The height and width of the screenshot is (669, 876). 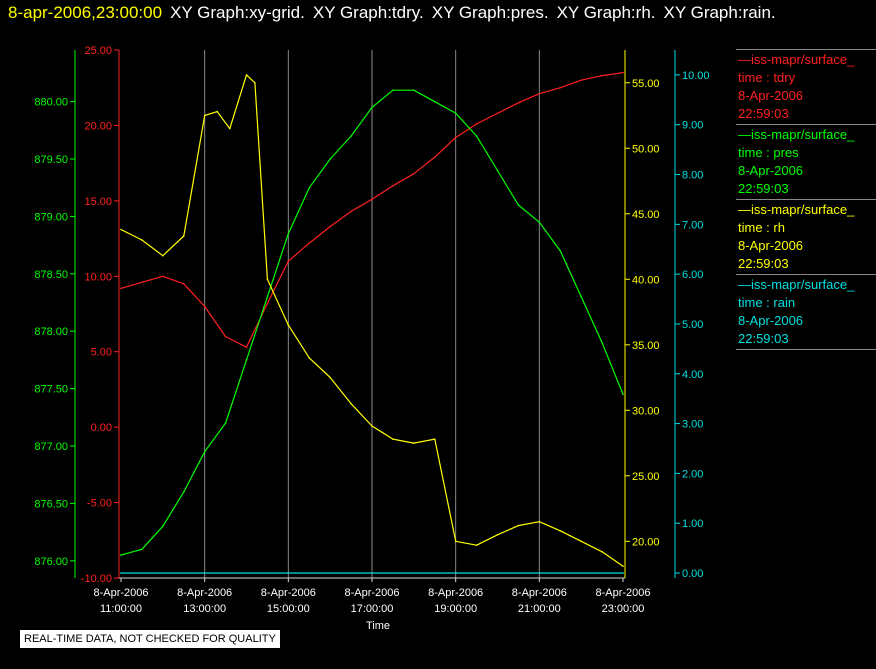 I want to click on x-axis-title: Time, so click(x=378, y=626).